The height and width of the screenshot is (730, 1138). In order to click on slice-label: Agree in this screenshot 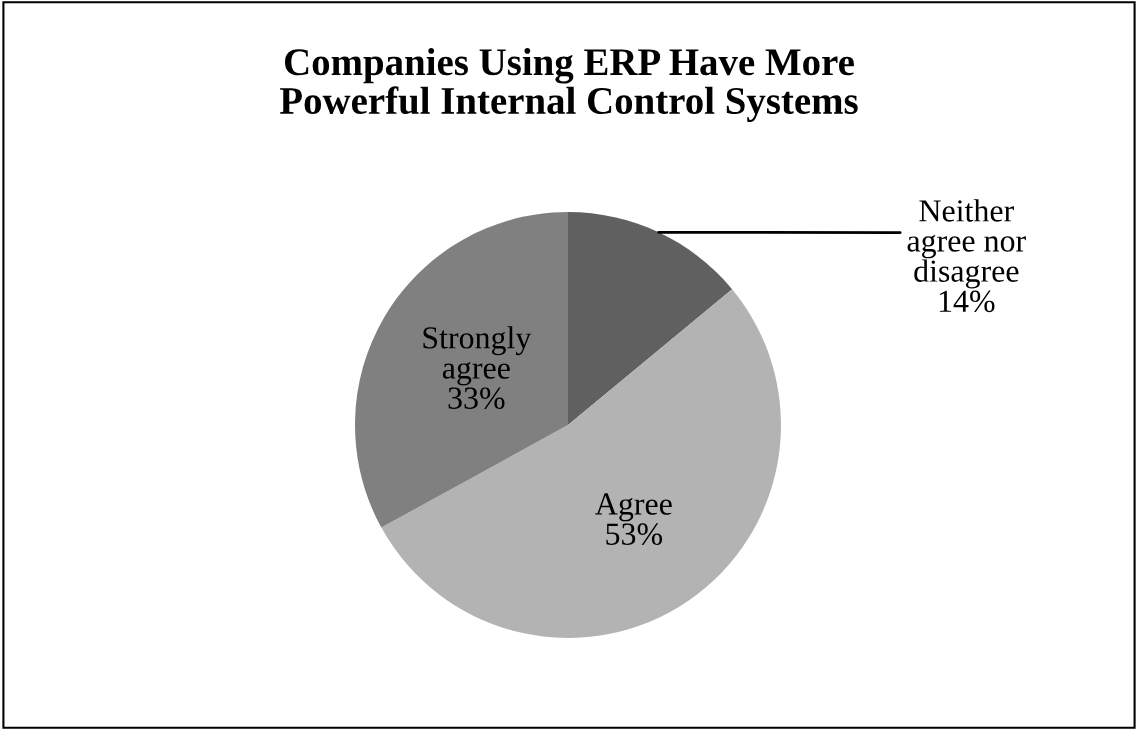, I will do `click(633, 507)`.